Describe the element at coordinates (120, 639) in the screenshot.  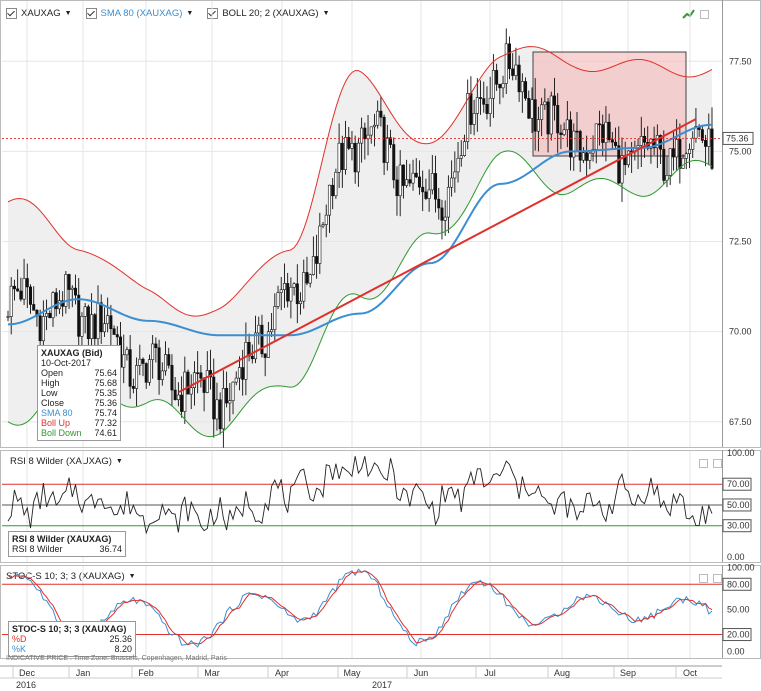
I see `stoc-pd-value: 25.36` at that location.